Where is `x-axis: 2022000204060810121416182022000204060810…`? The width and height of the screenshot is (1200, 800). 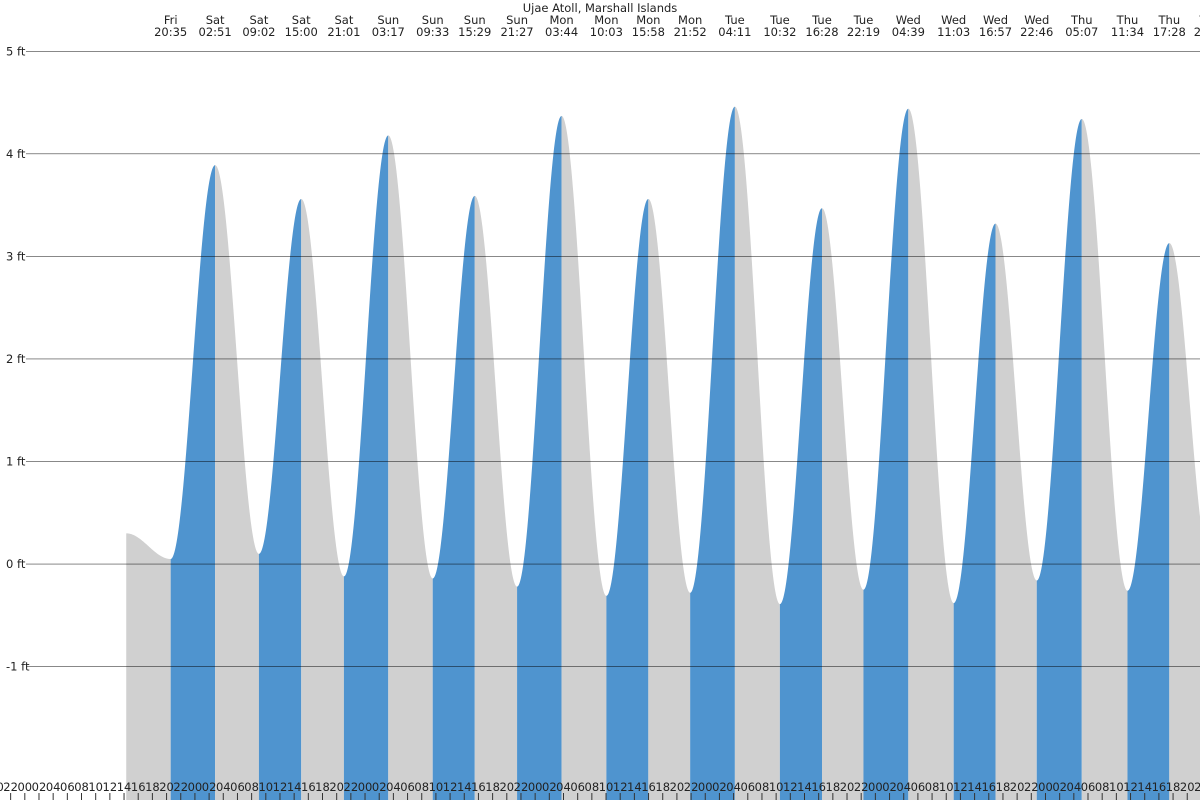
x-axis: 2022000204060810121416182022000204060810… is located at coordinates (600, 790).